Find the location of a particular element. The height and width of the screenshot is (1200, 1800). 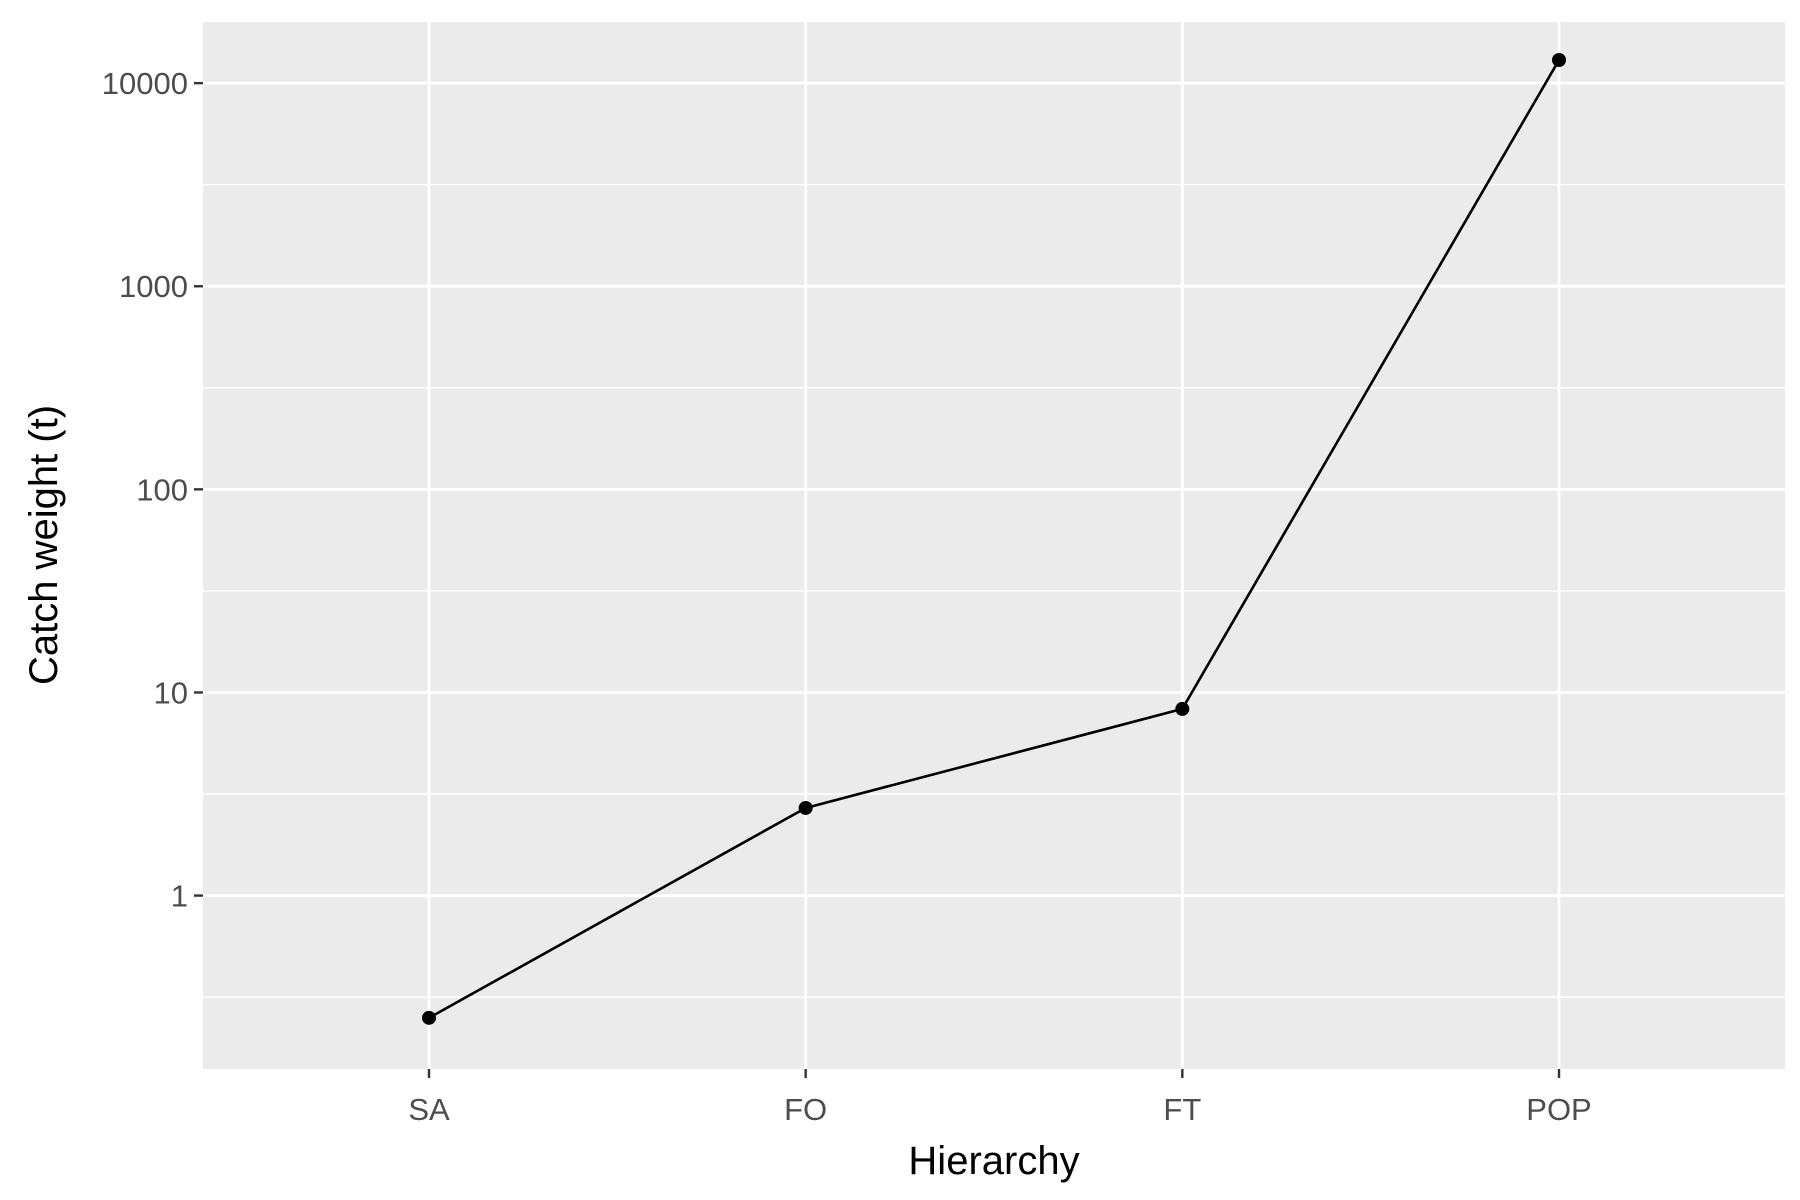

y-tick-label: 10 is located at coordinates (171, 692).